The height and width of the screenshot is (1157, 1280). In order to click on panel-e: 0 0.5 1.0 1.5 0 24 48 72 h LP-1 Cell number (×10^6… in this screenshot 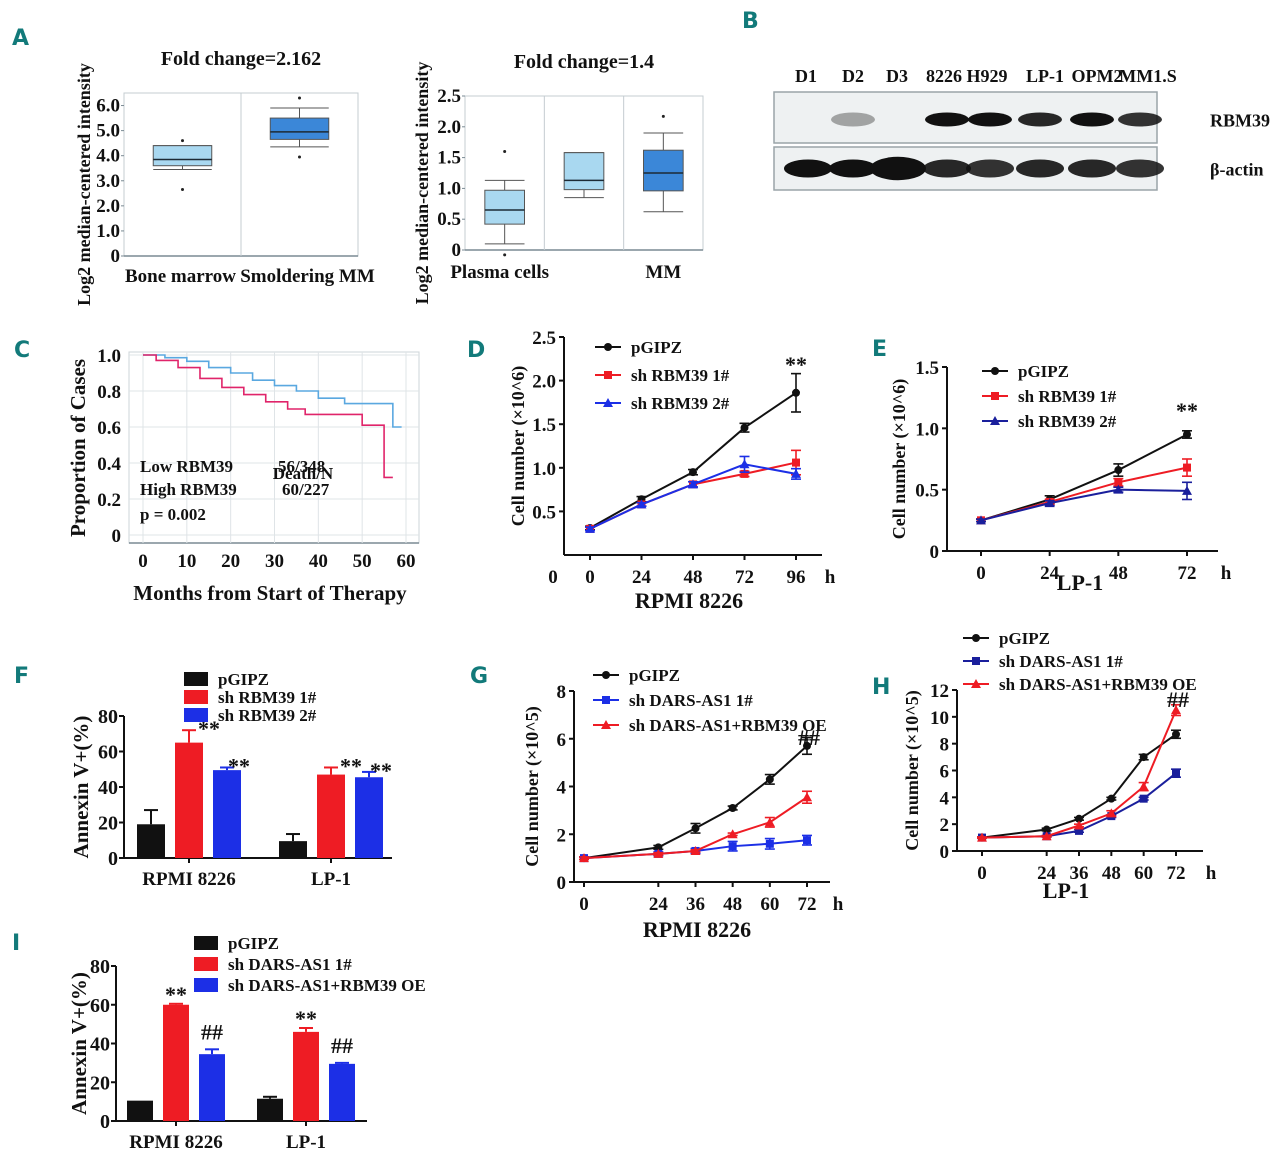, I will do `click(1060, 476)`.